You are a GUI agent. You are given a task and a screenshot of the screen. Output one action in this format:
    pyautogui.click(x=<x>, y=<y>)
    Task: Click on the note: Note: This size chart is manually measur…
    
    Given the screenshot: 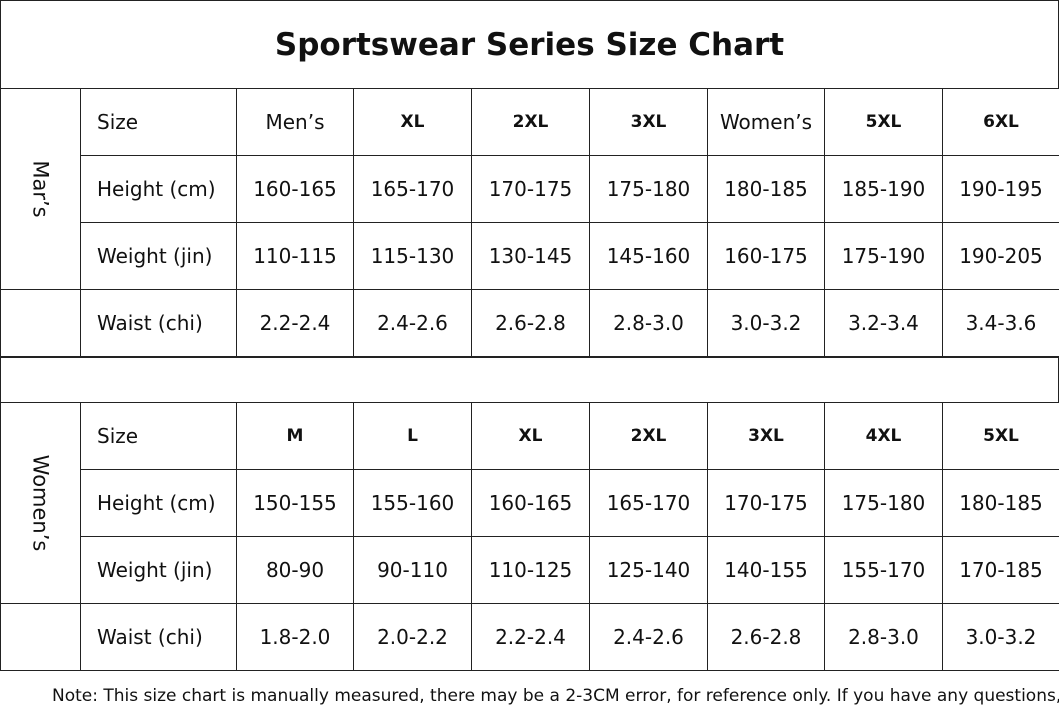 What is the action you would take?
    pyautogui.click(x=555, y=696)
    